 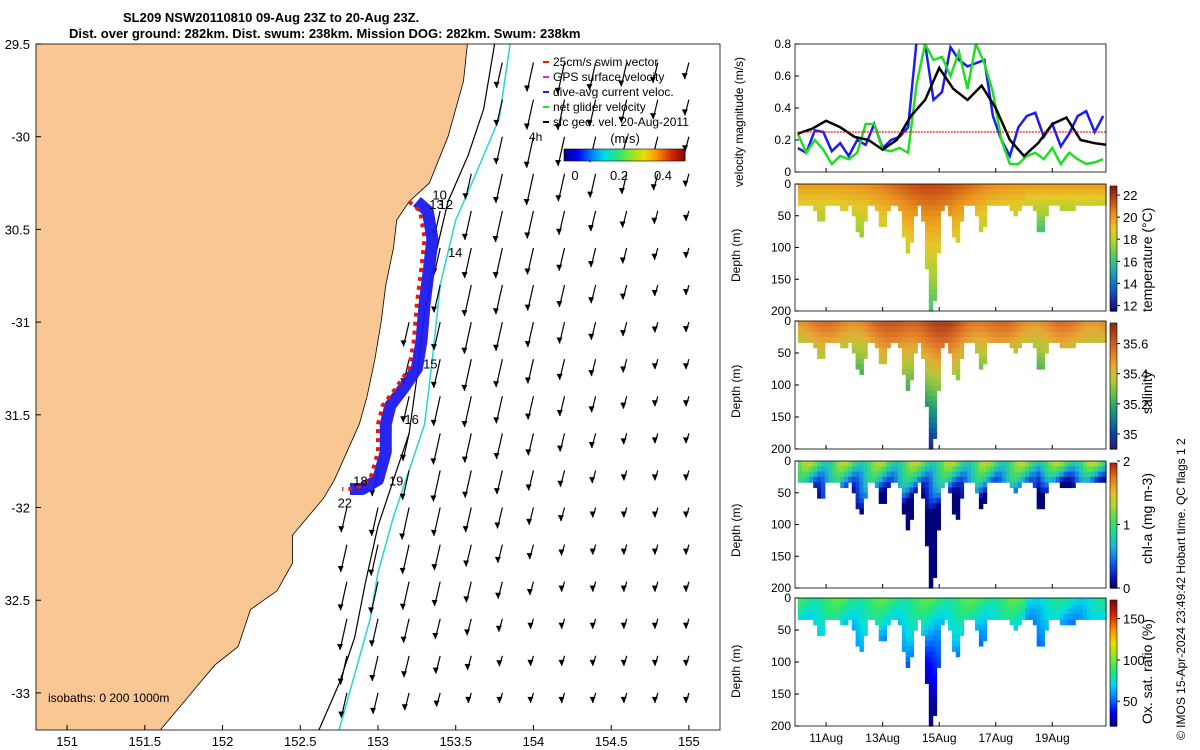 What do you see at coordinates (1113, 530) in the screenshot?
I see `chlorophyll-section-colorbar-segment` at bounding box center [1113, 530].